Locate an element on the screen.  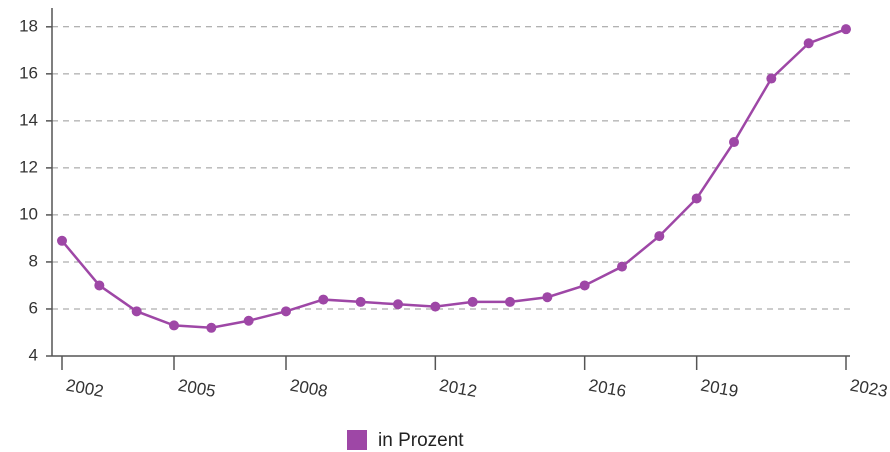
y-tick-label: 6 is located at coordinates (33, 307).